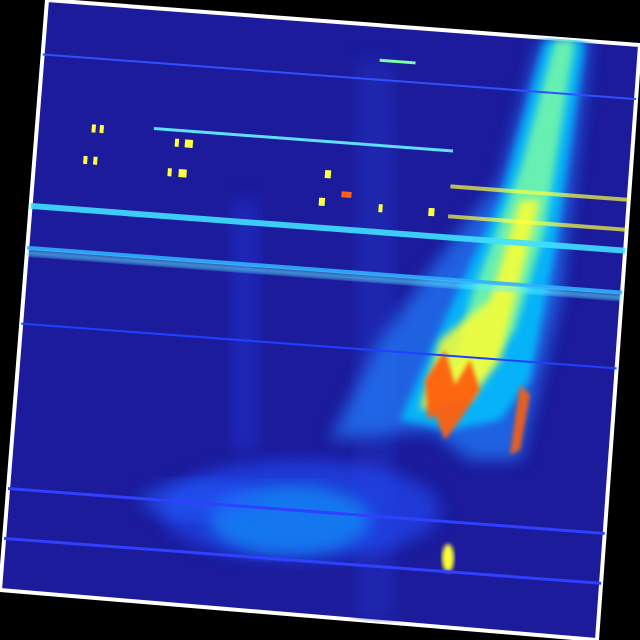 This screenshot has width=640, height=640. Describe the element at coordinates (361, 179) in the screenshot. I see `dot-markers` at that location.